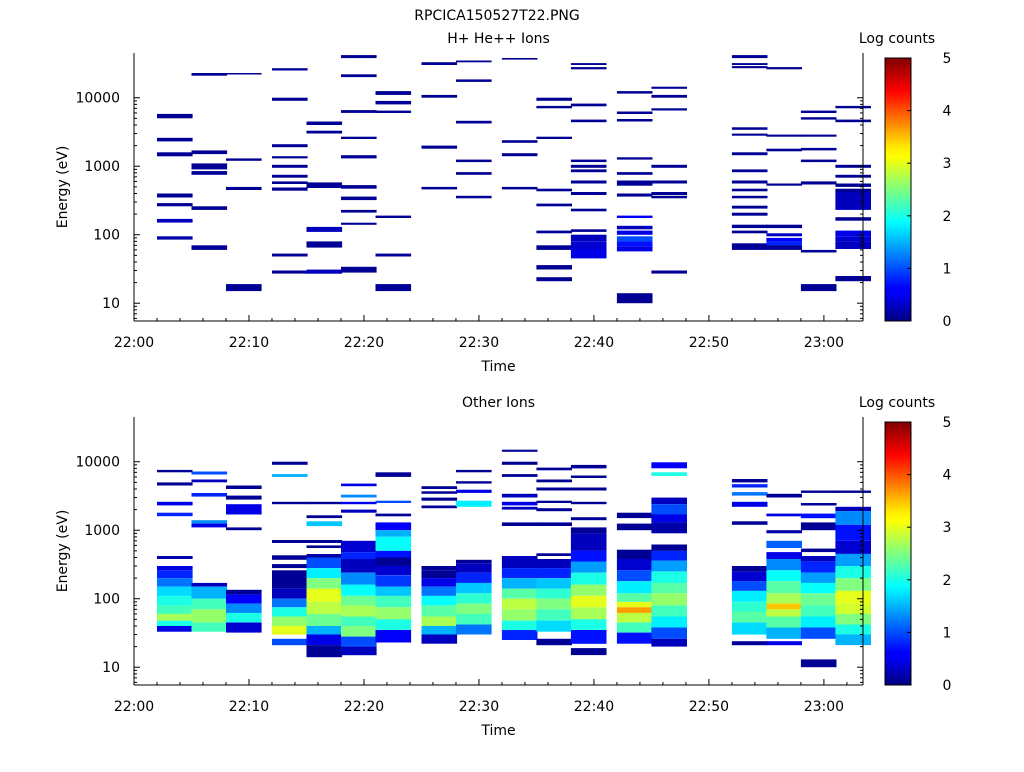 The width and height of the screenshot is (1024, 772). I want to click on panel-title: Other Ions, so click(498, 403).